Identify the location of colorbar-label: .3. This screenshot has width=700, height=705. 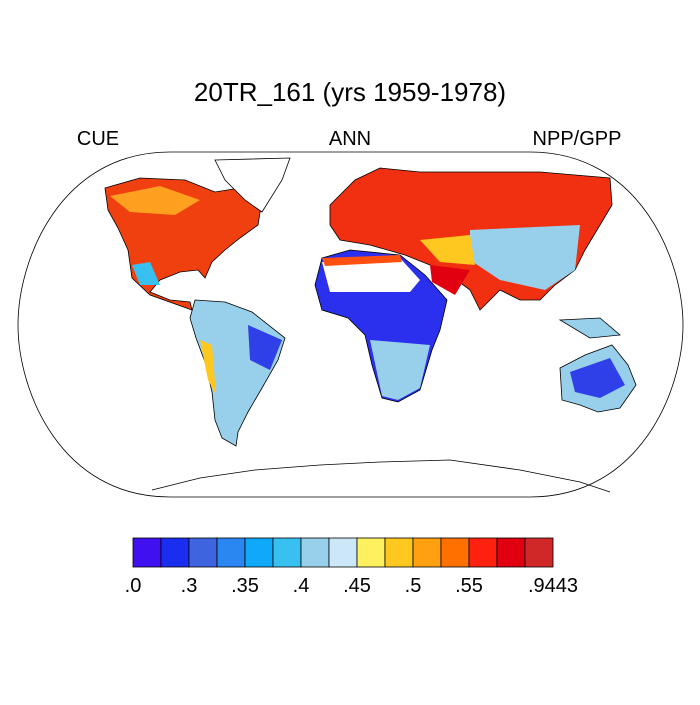
(189, 586).